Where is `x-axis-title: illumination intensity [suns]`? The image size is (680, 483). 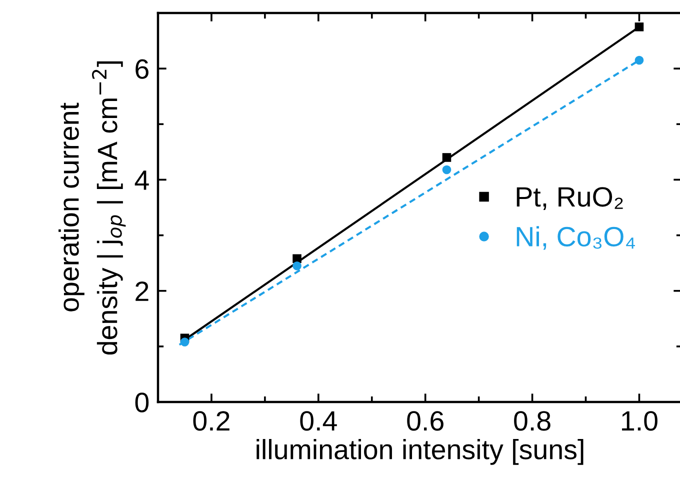
x-axis-title: illumination intensity [suns] is located at coordinates (420, 452).